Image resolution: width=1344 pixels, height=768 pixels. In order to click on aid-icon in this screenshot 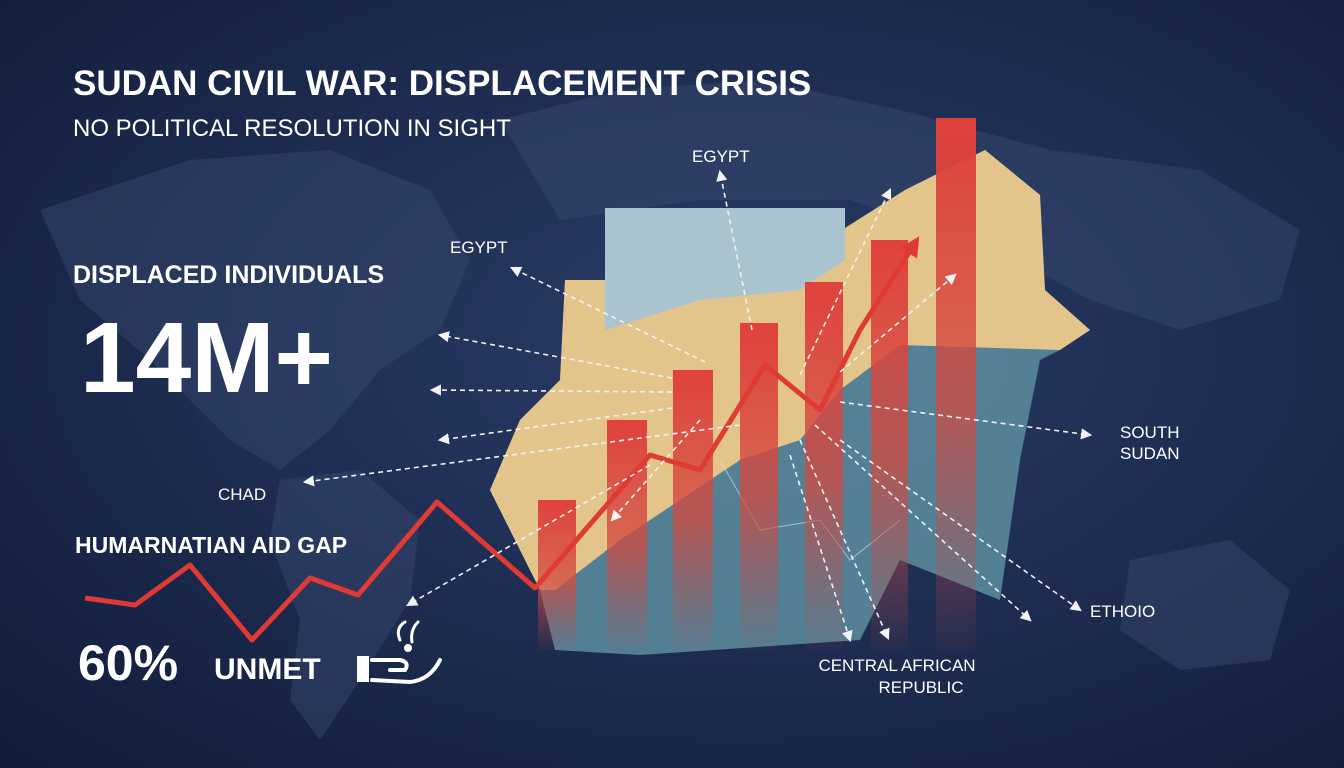, I will do `click(399, 652)`.